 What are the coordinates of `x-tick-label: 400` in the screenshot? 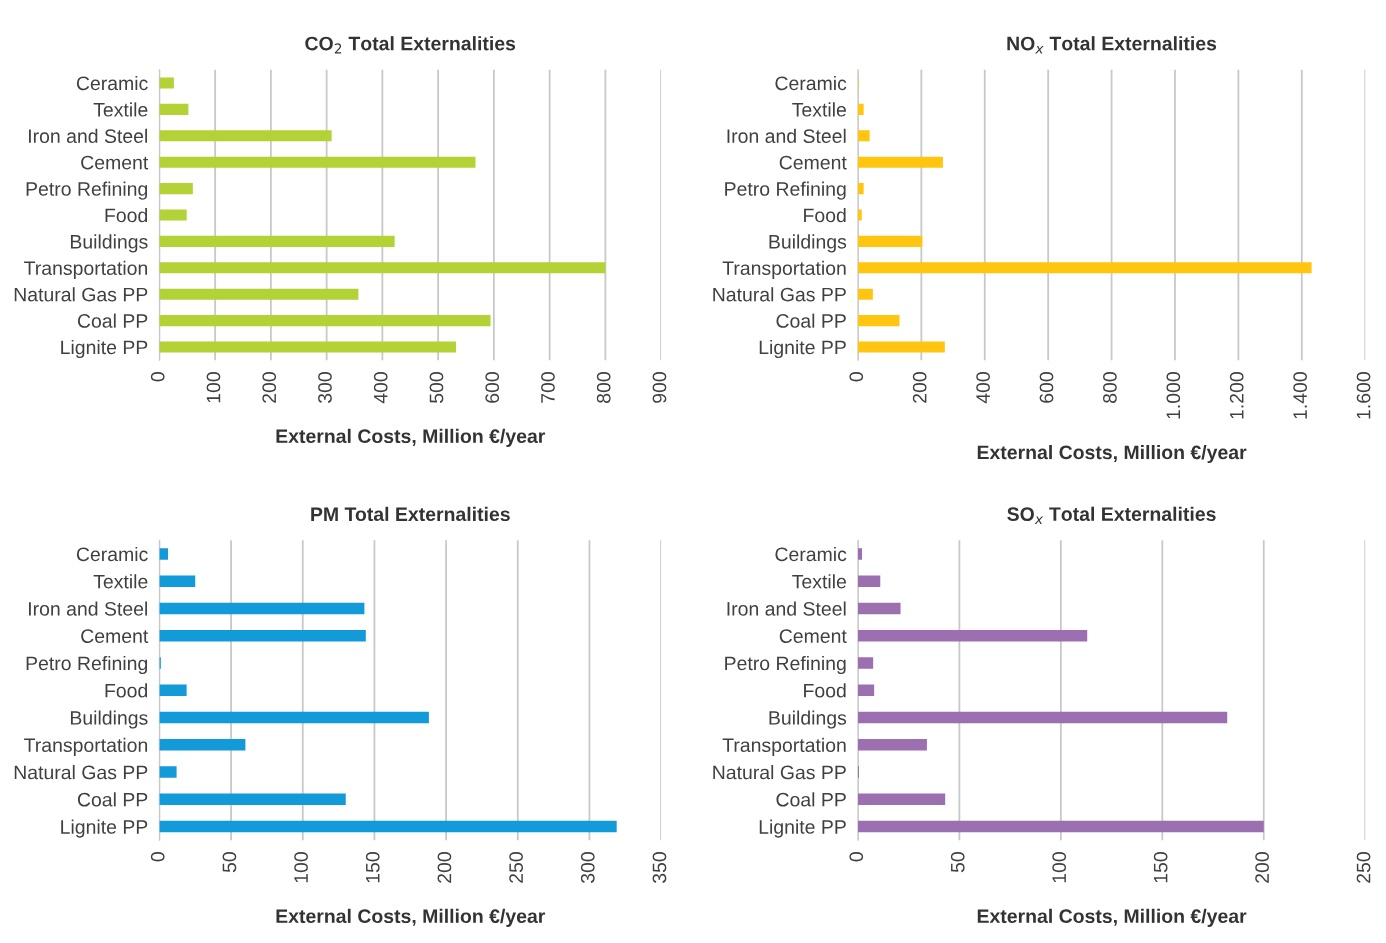 It's located at (983, 388).